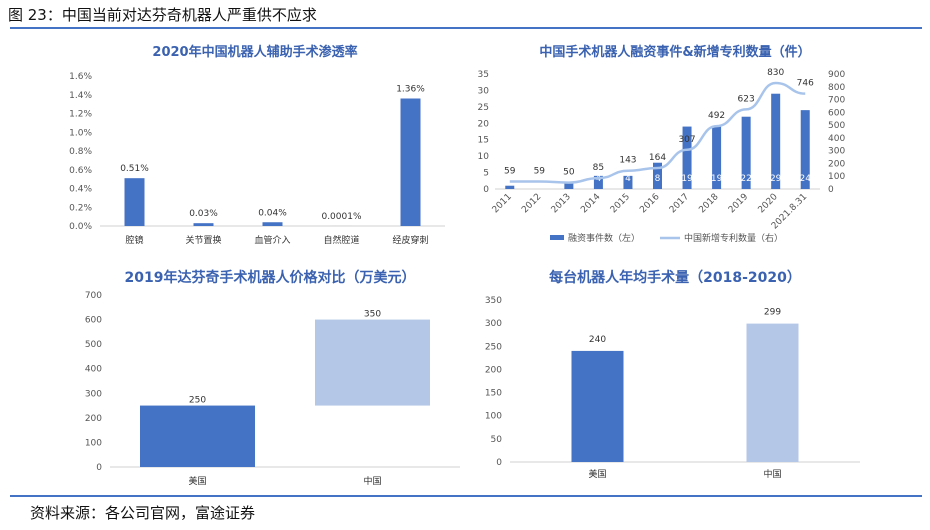  Describe the element at coordinates (270, 277) in the screenshot. I see `chart-title: 2019年达芬奇手术机器人价格对比（万美元）` at that location.